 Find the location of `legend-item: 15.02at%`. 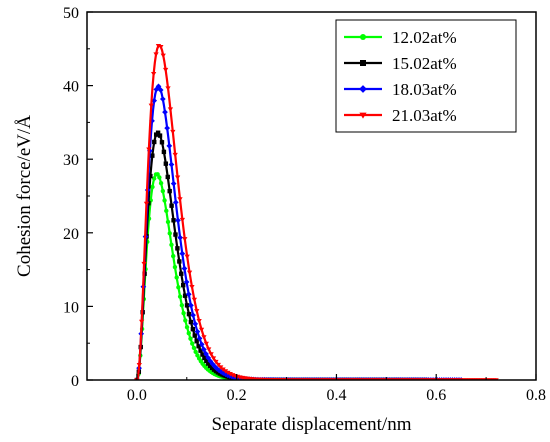

legend-item: 15.02at% is located at coordinates (400, 63).